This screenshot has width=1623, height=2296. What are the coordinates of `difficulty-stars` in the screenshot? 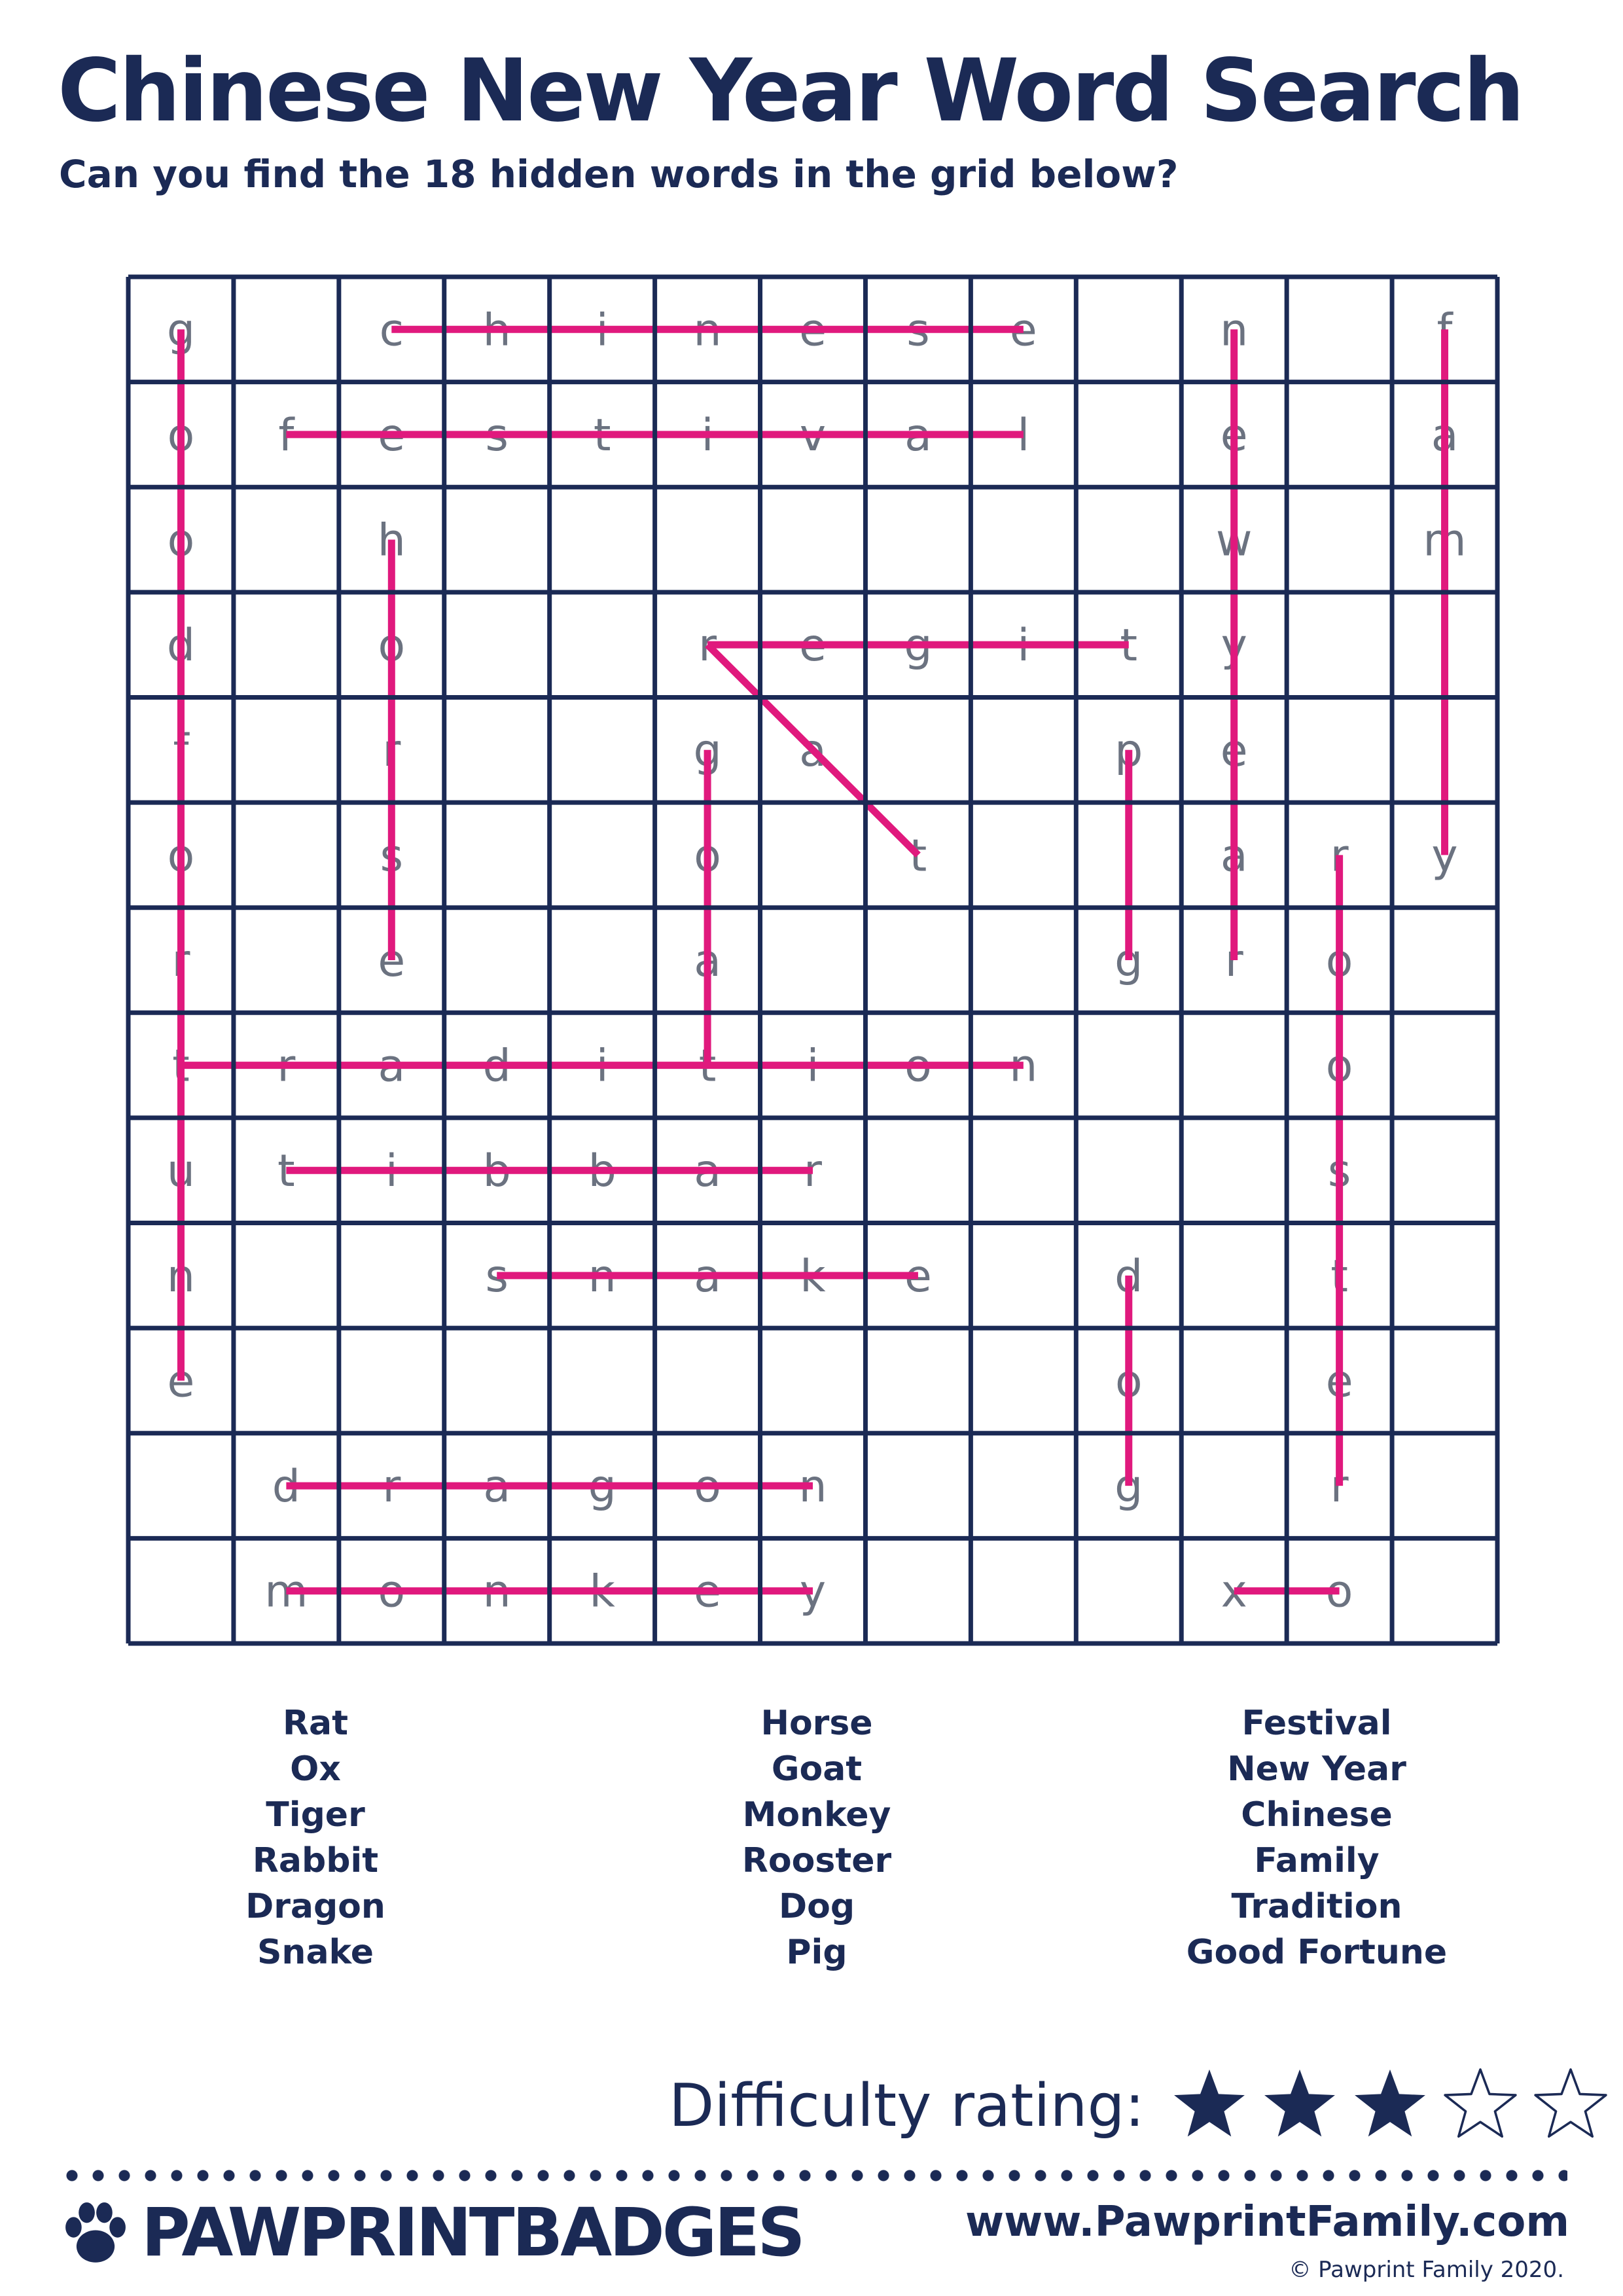 It's located at (1383, 2105).